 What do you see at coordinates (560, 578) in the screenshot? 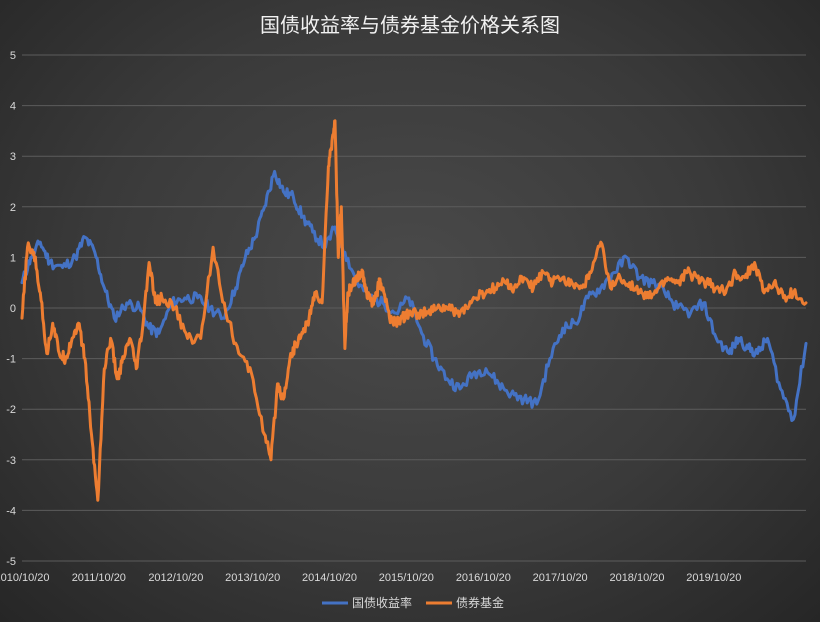
I see `x-tick-label: 2017/10/20` at bounding box center [560, 578].